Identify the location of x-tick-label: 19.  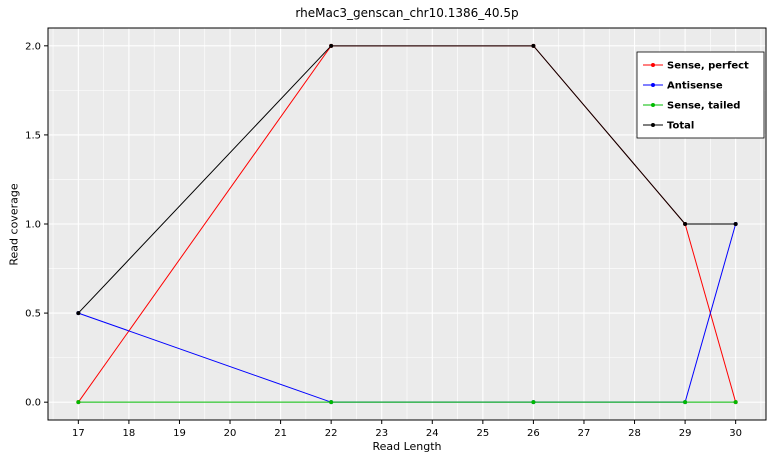
(179, 433).